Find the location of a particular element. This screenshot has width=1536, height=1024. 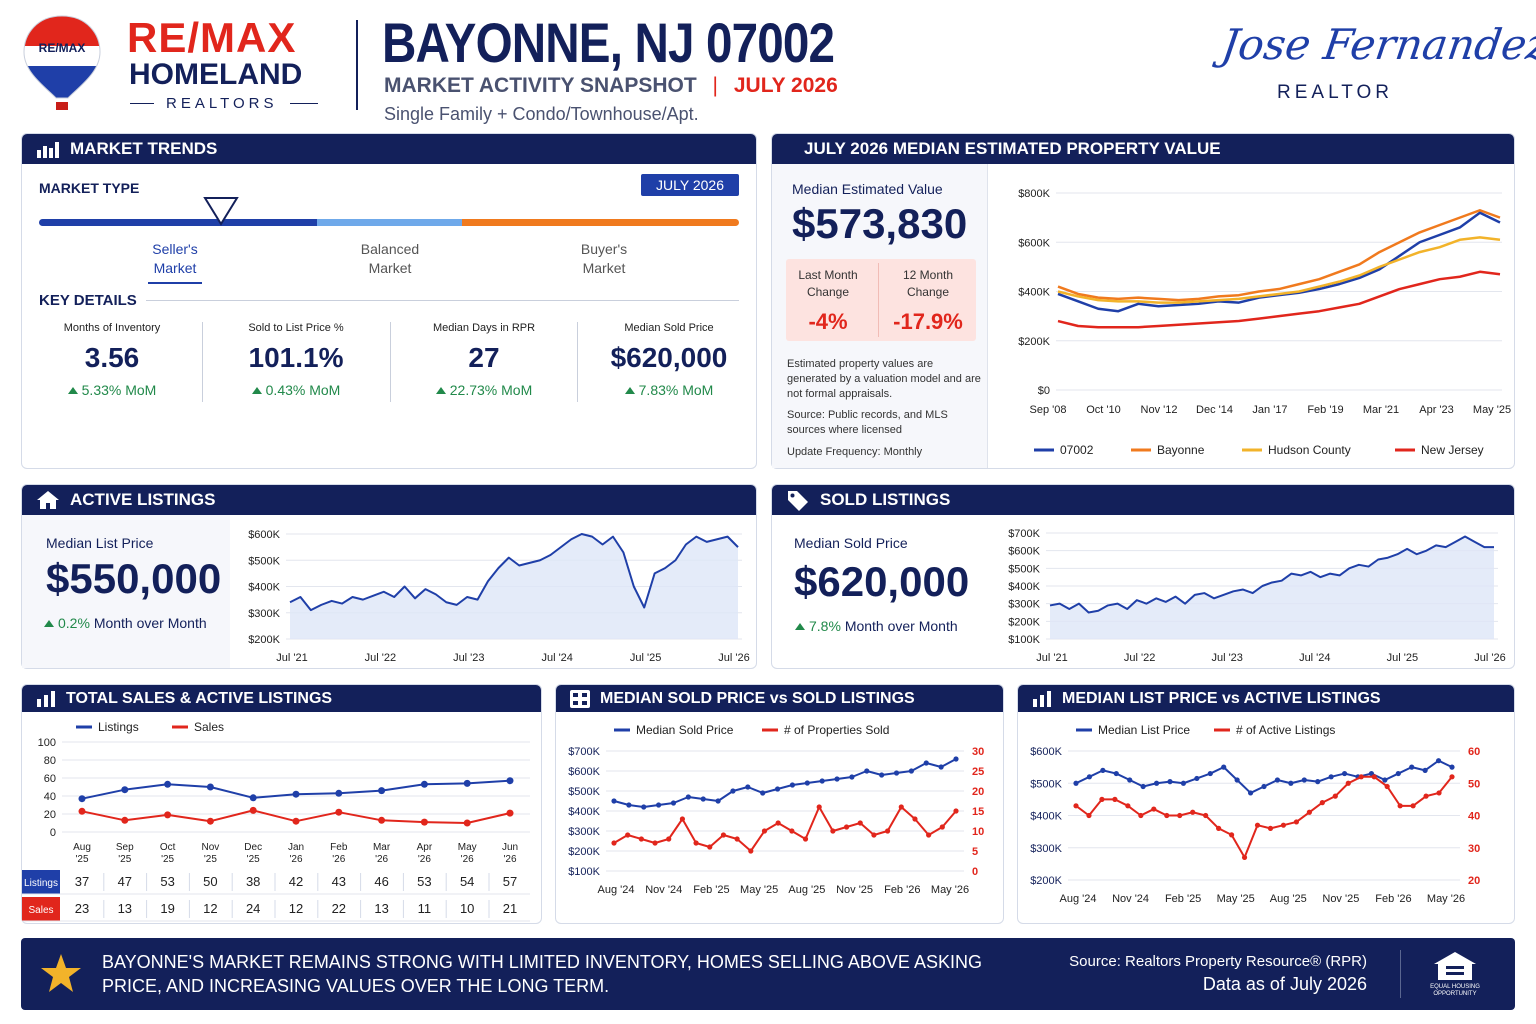

x-tick-label: Feb is located at coordinates (339, 847).